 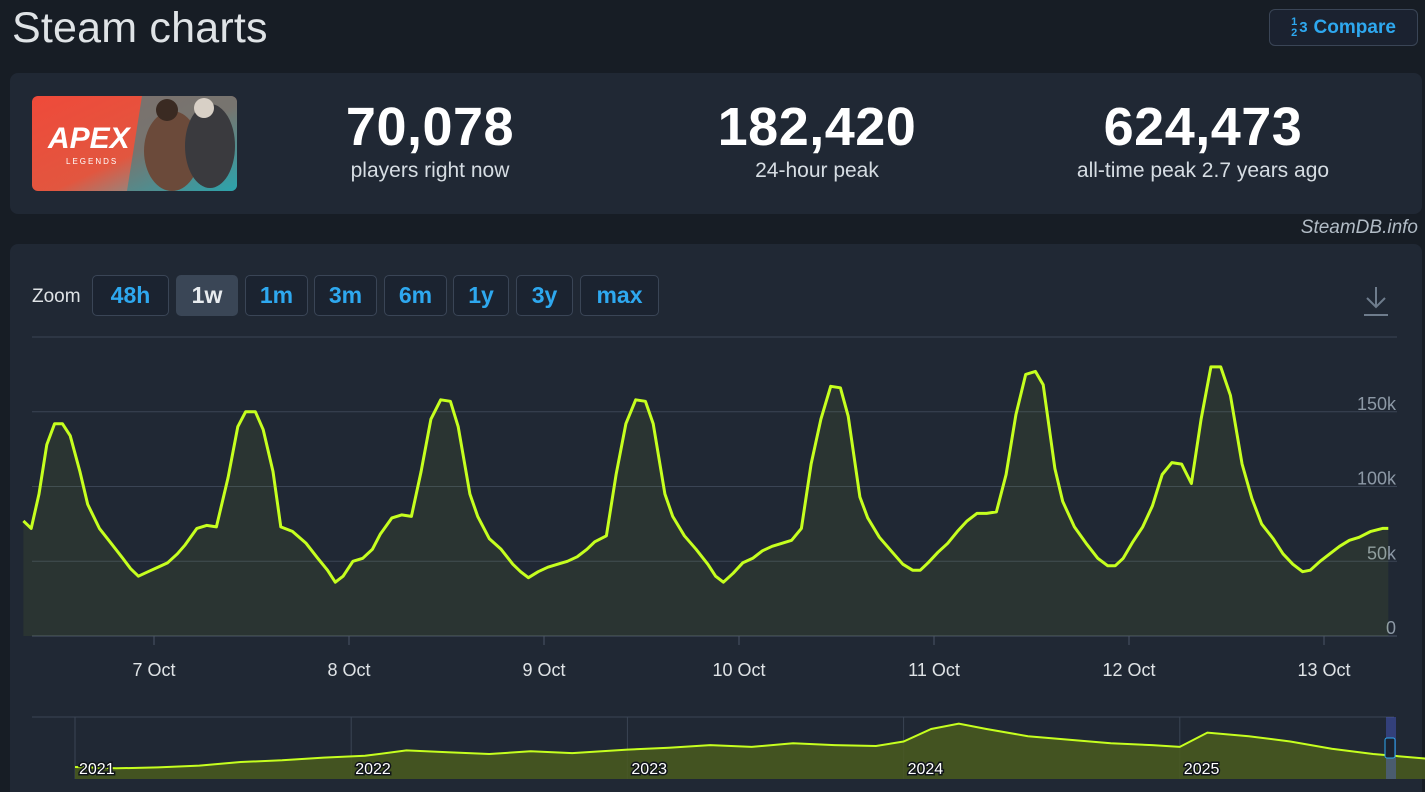 What do you see at coordinates (276, 295) in the screenshot?
I see `zoom-1m-button: 1m` at bounding box center [276, 295].